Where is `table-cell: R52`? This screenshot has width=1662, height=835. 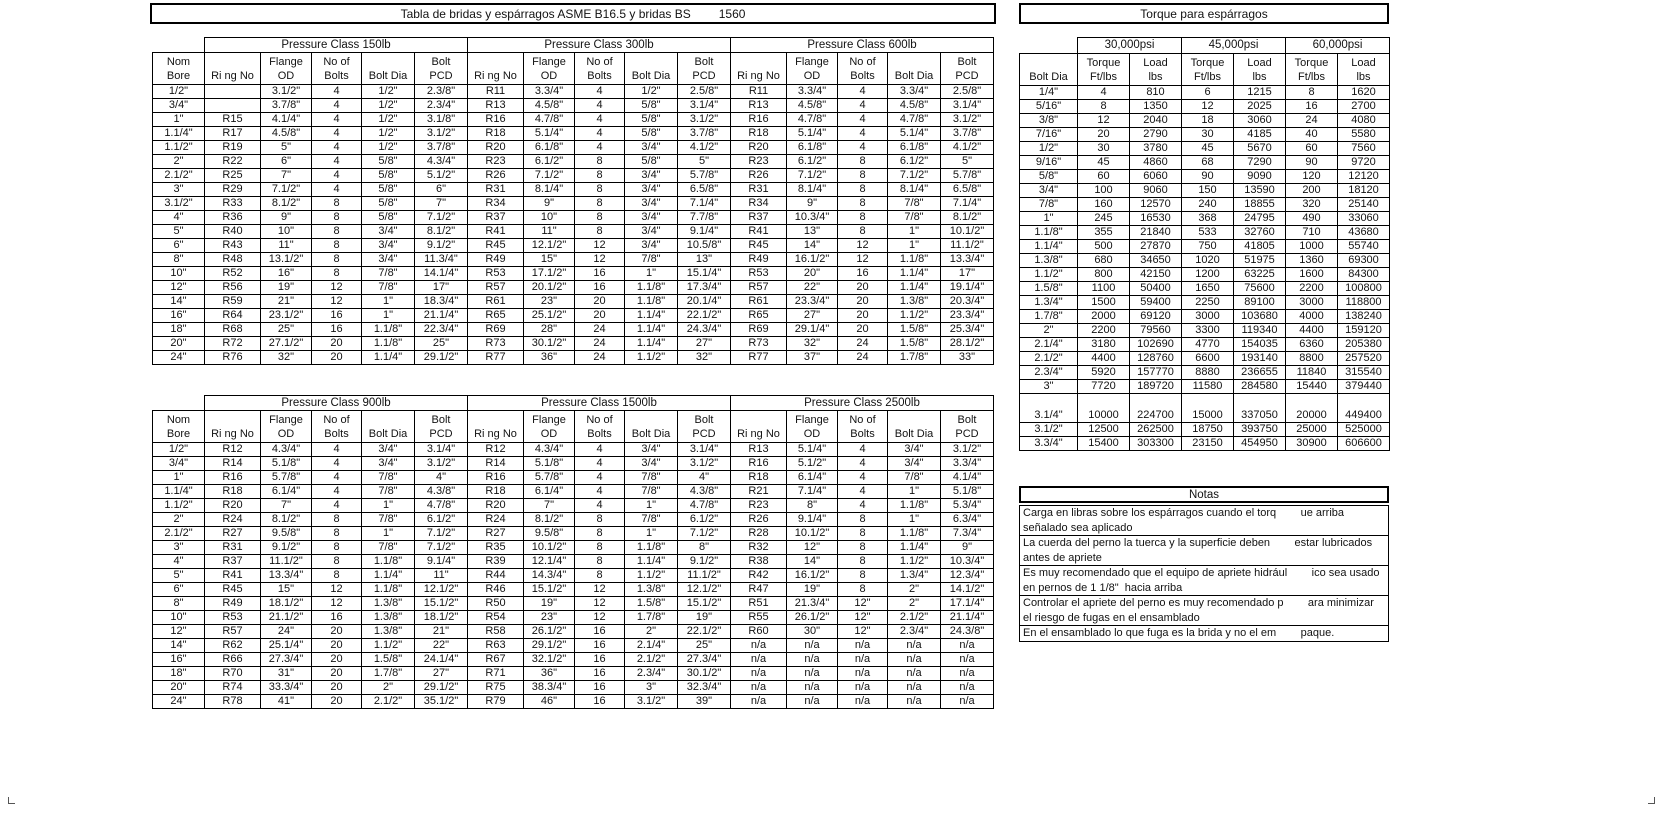
table-cell: R52 is located at coordinates (232, 273).